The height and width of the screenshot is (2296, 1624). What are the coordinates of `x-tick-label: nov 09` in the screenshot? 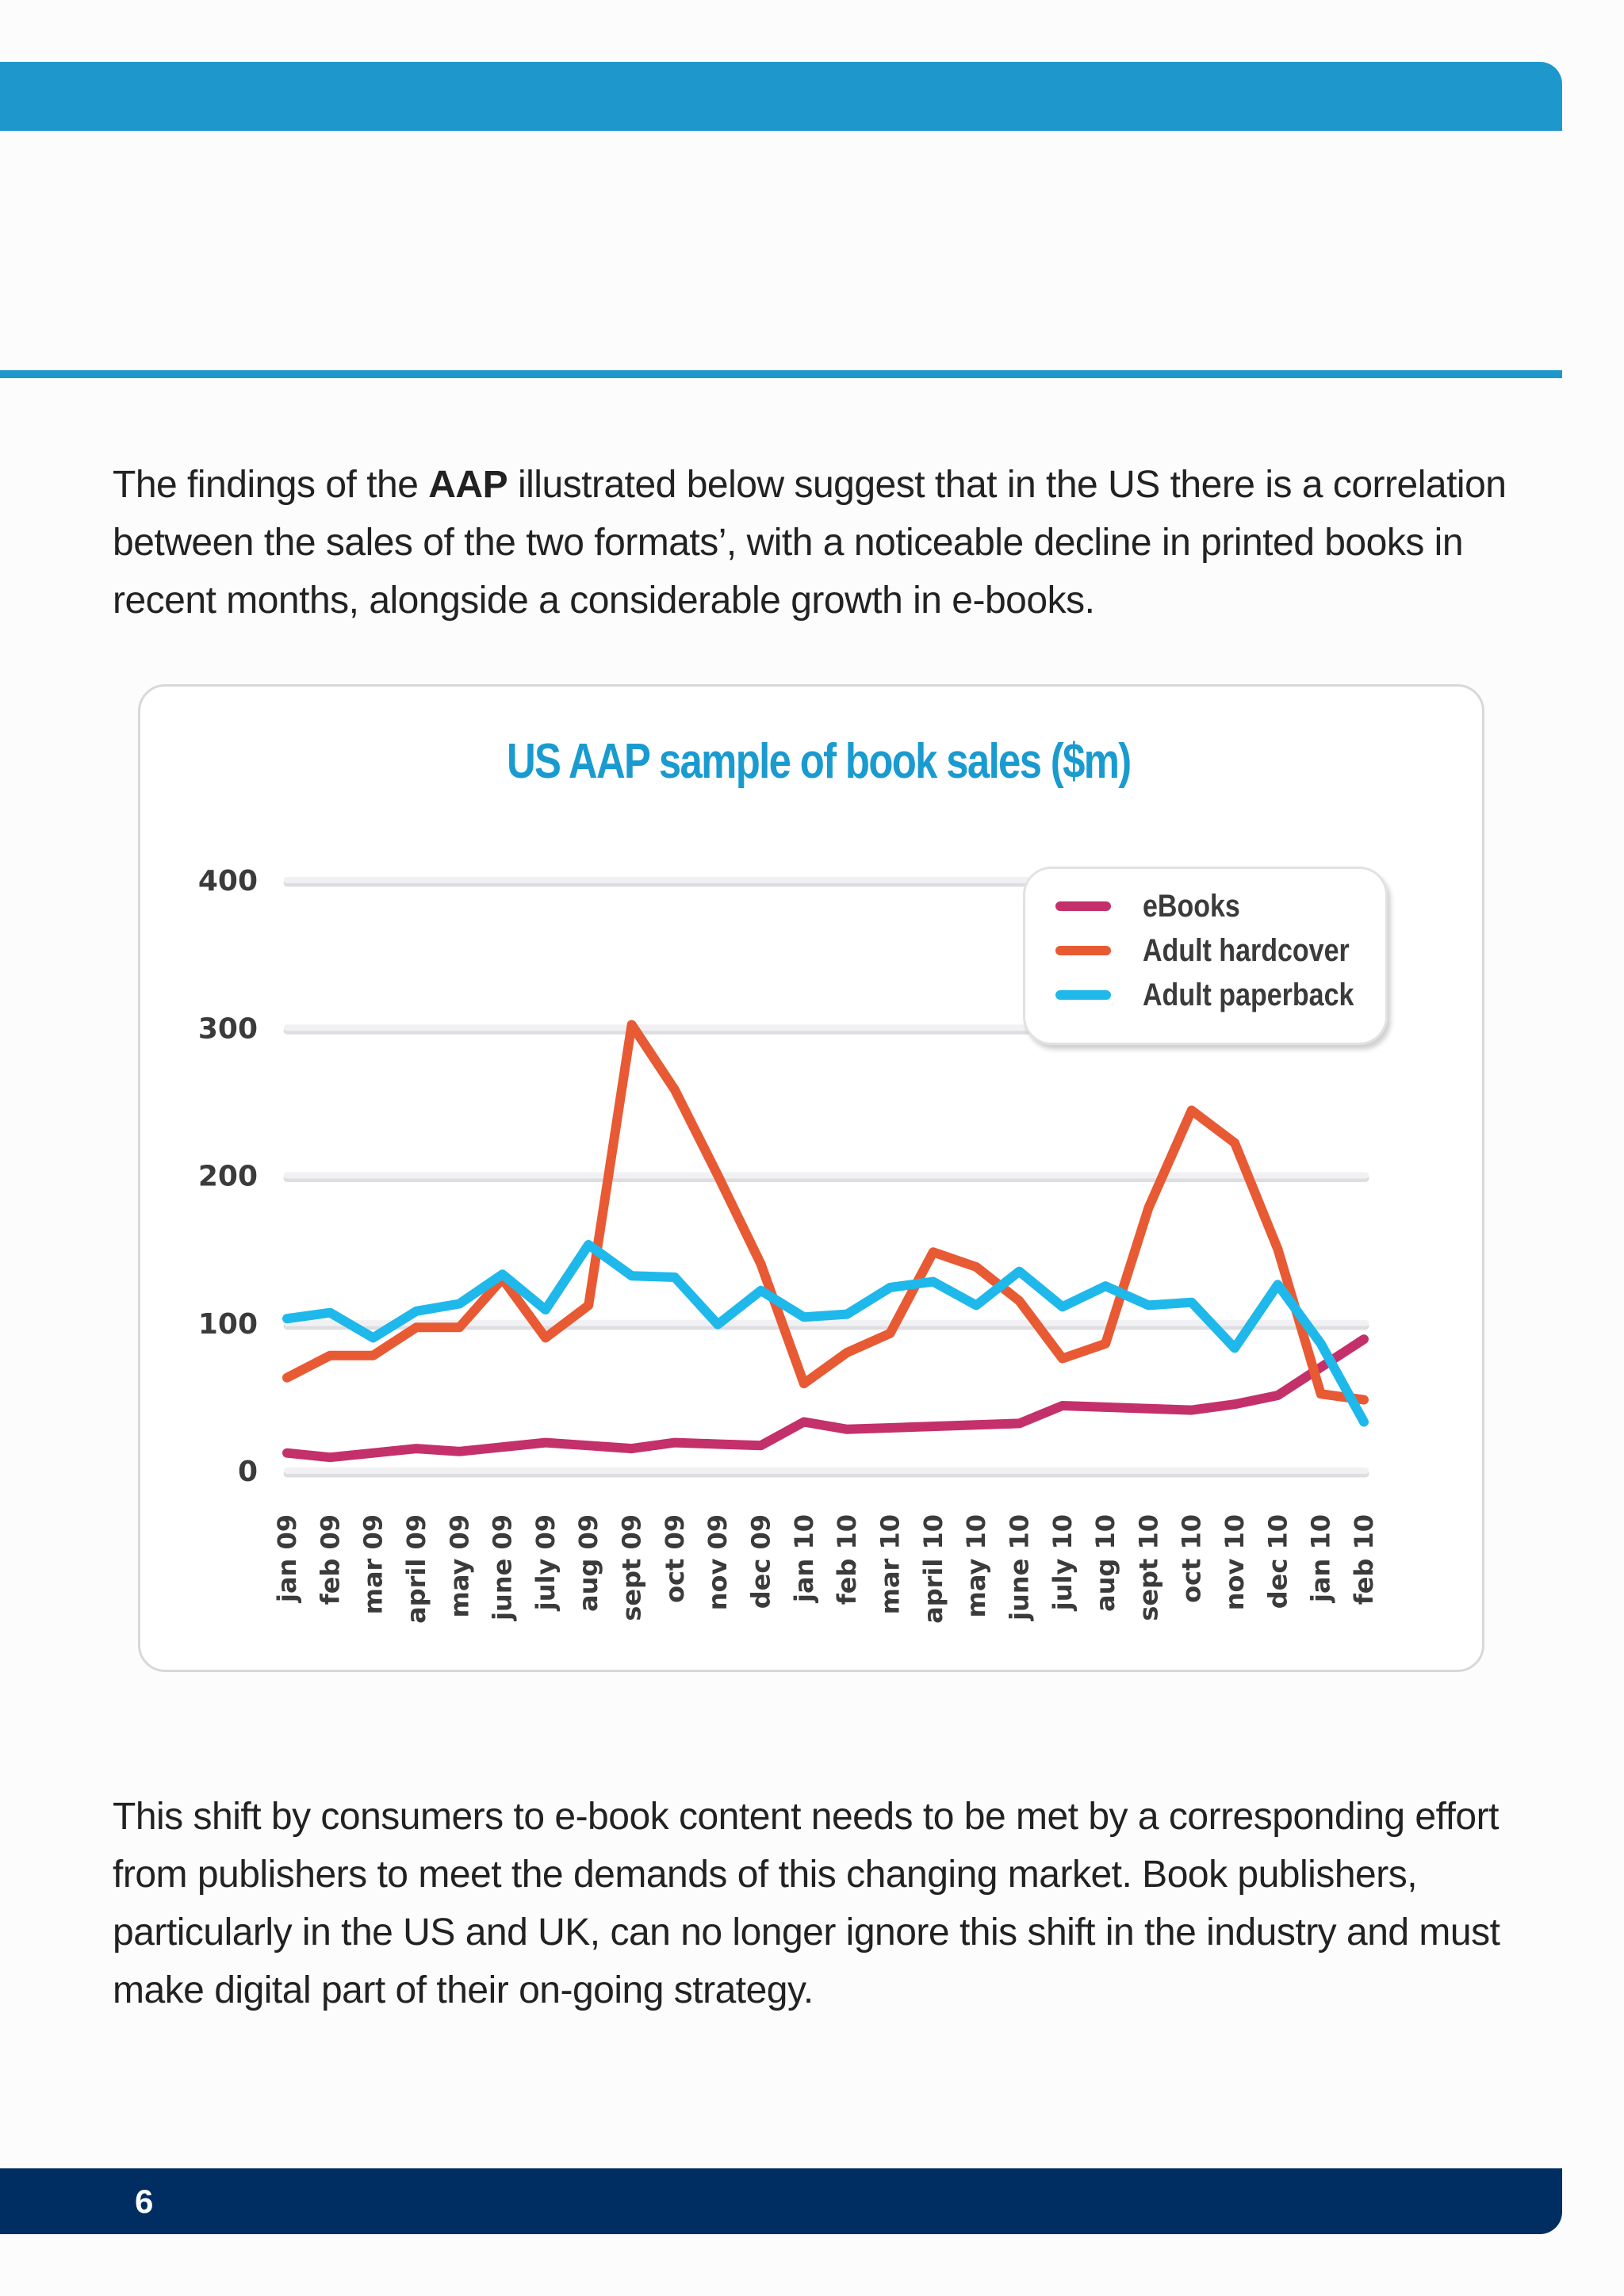 It's located at (718, 1562).